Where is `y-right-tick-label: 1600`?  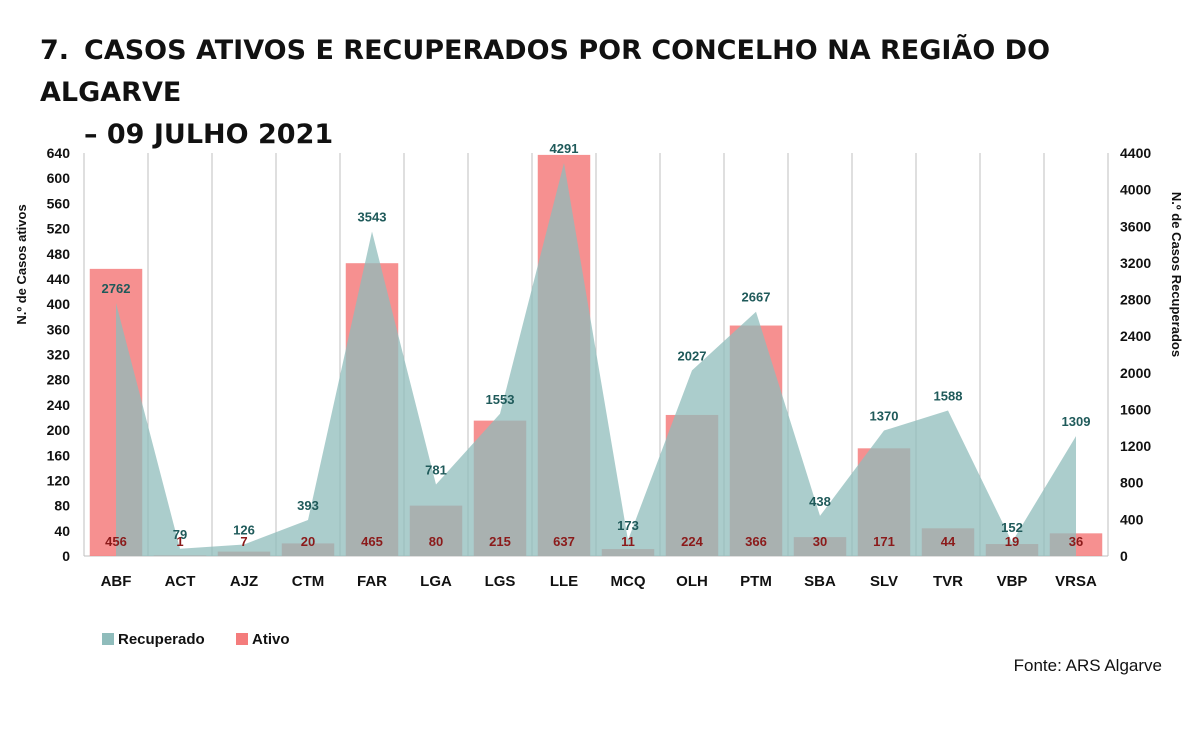 y-right-tick-label: 1600 is located at coordinates (1135, 409).